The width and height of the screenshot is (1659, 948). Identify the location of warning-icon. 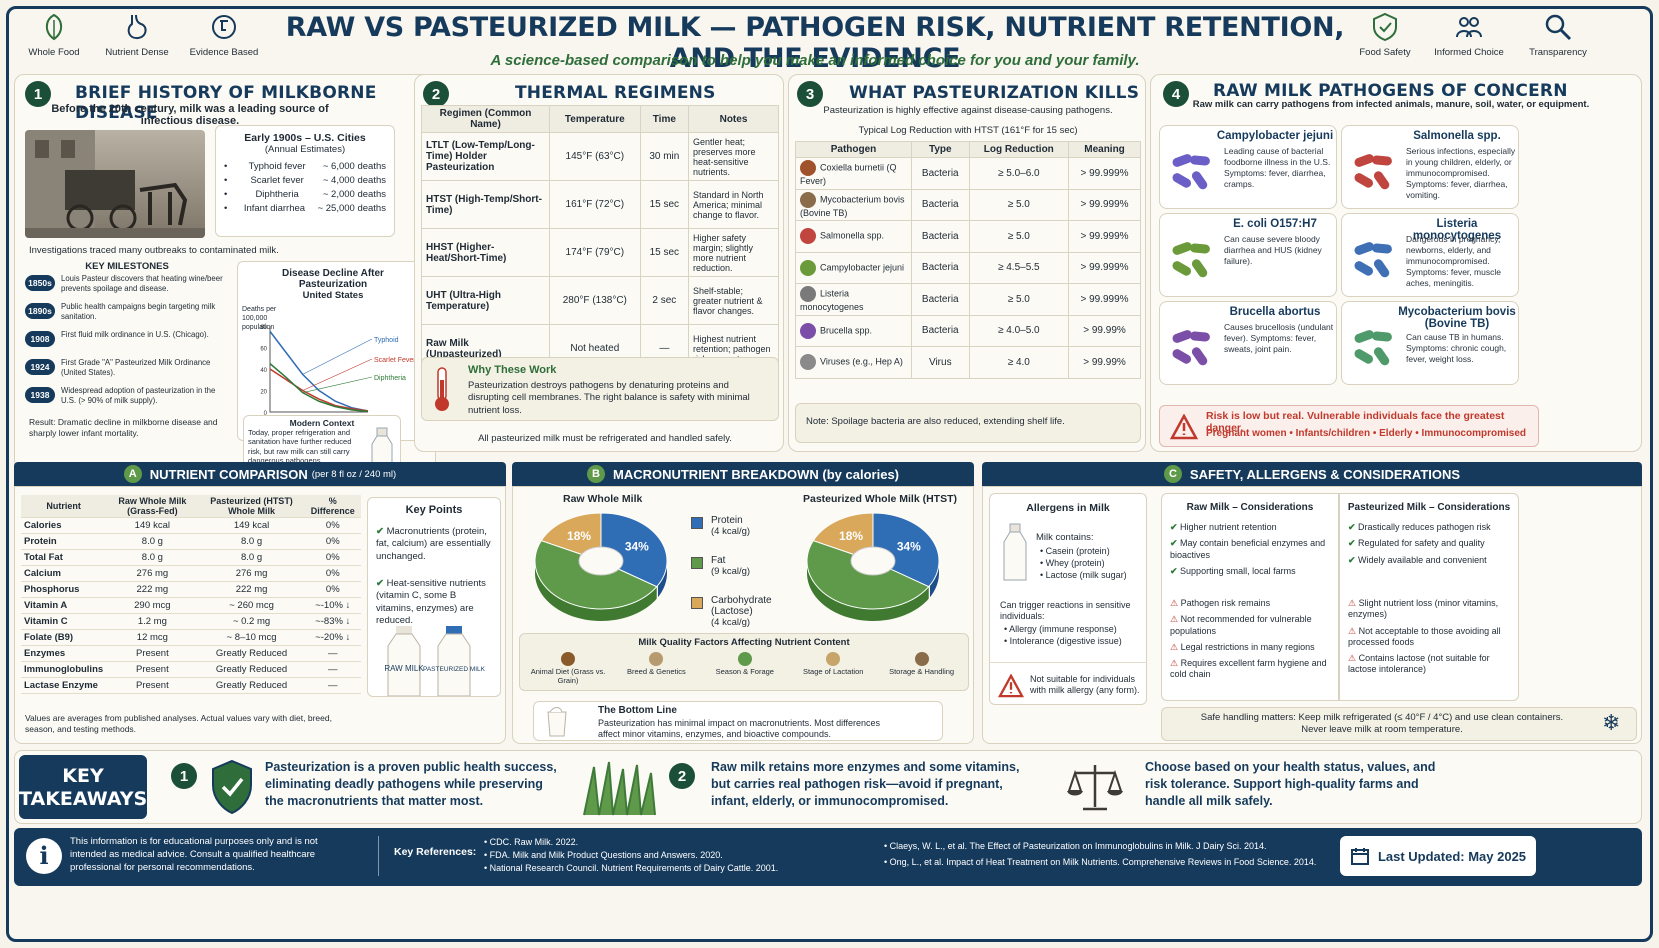
(1184, 427).